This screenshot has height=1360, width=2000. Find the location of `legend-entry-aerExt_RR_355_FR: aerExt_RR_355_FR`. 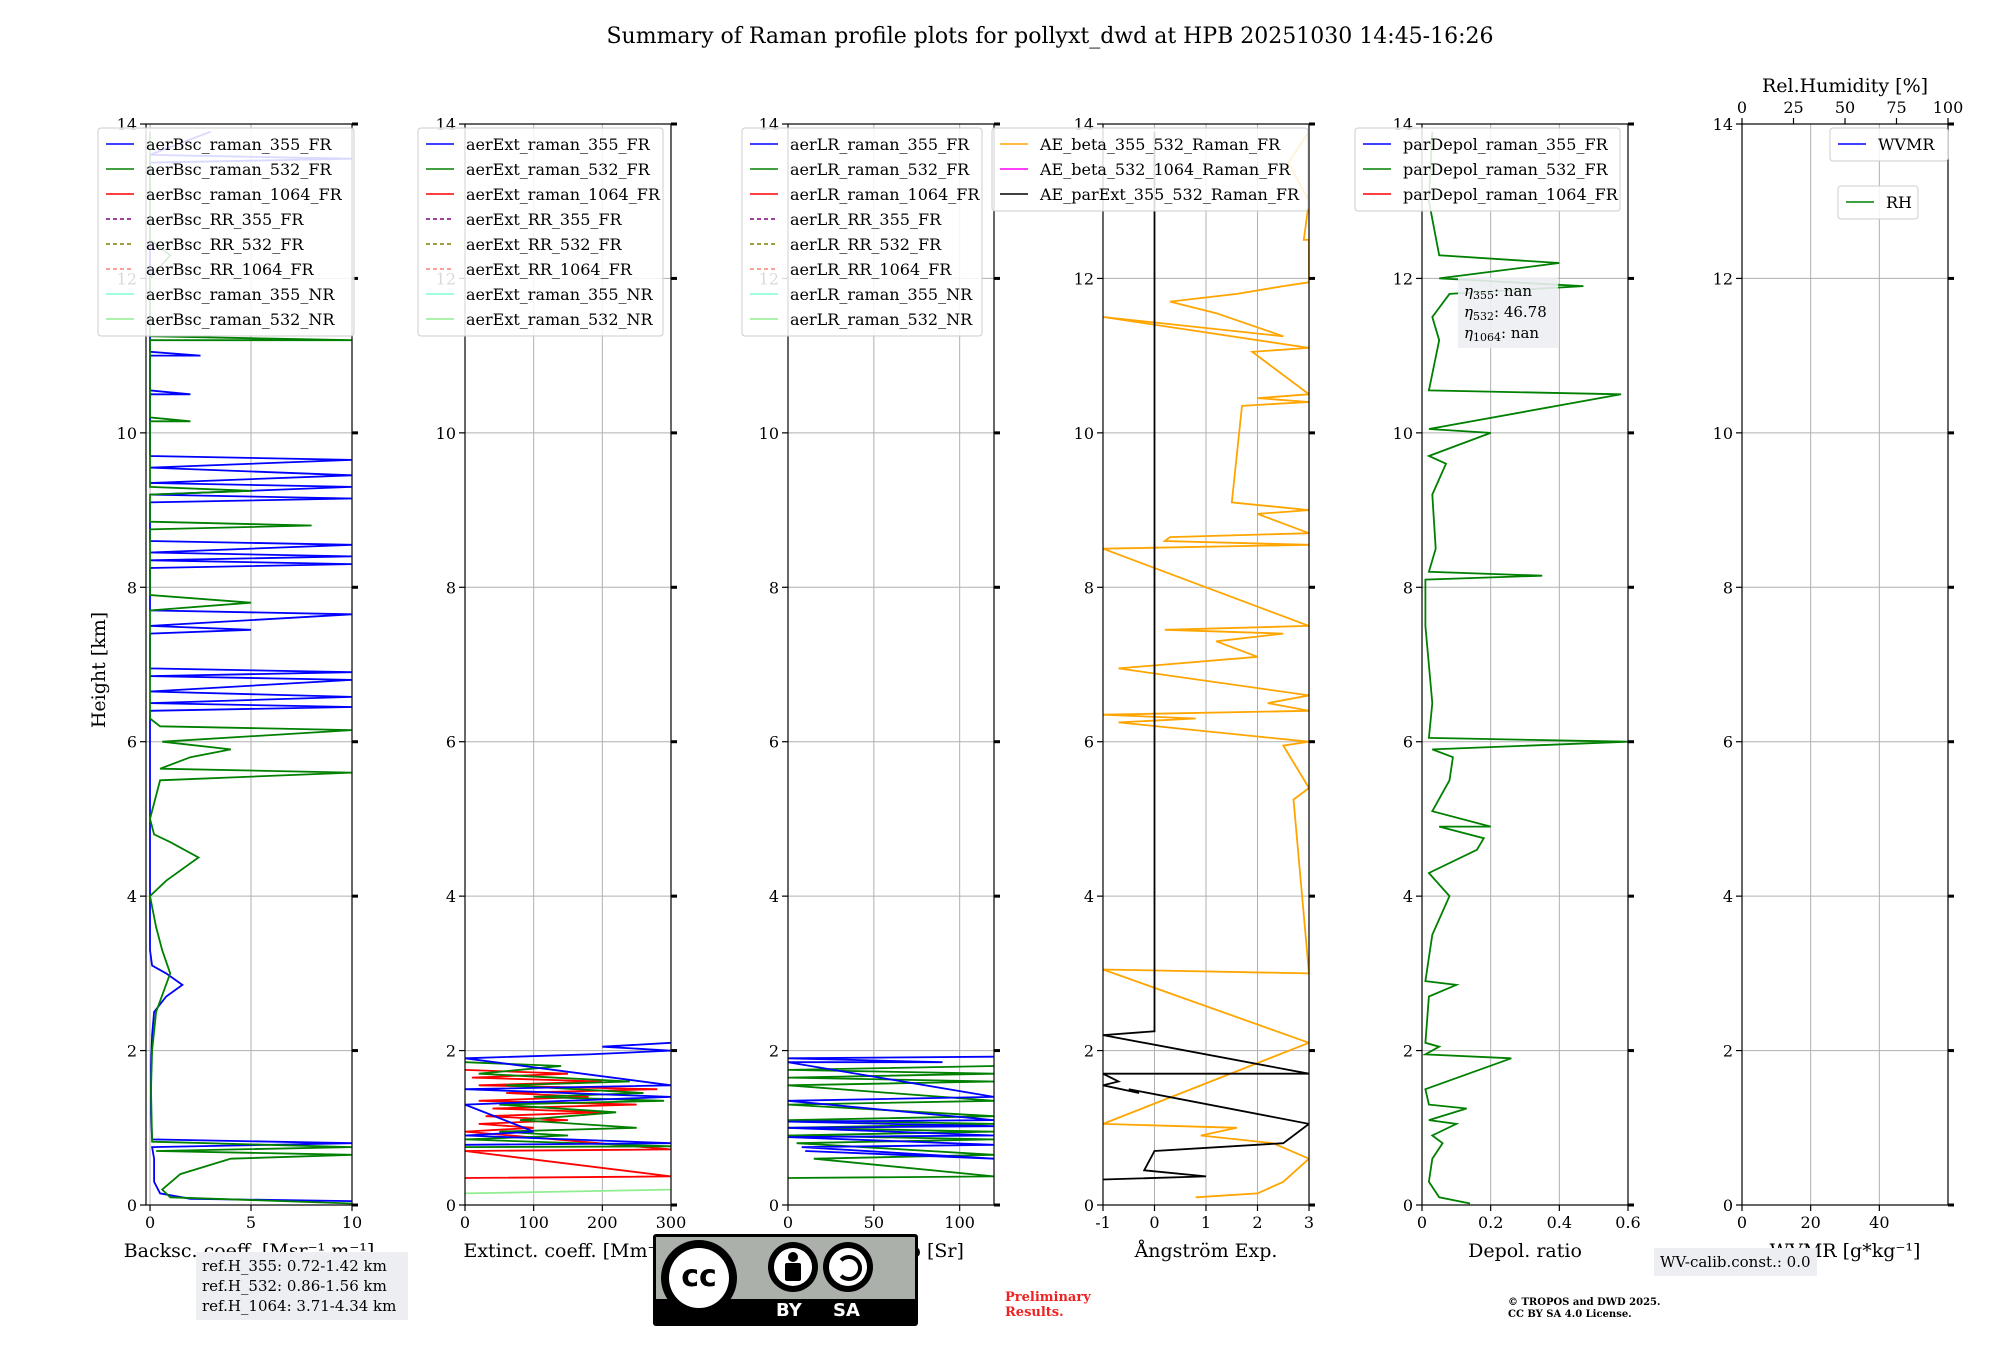

legend-entry-aerExt_RR_355_FR: aerExt_RR_355_FR is located at coordinates (544, 219).